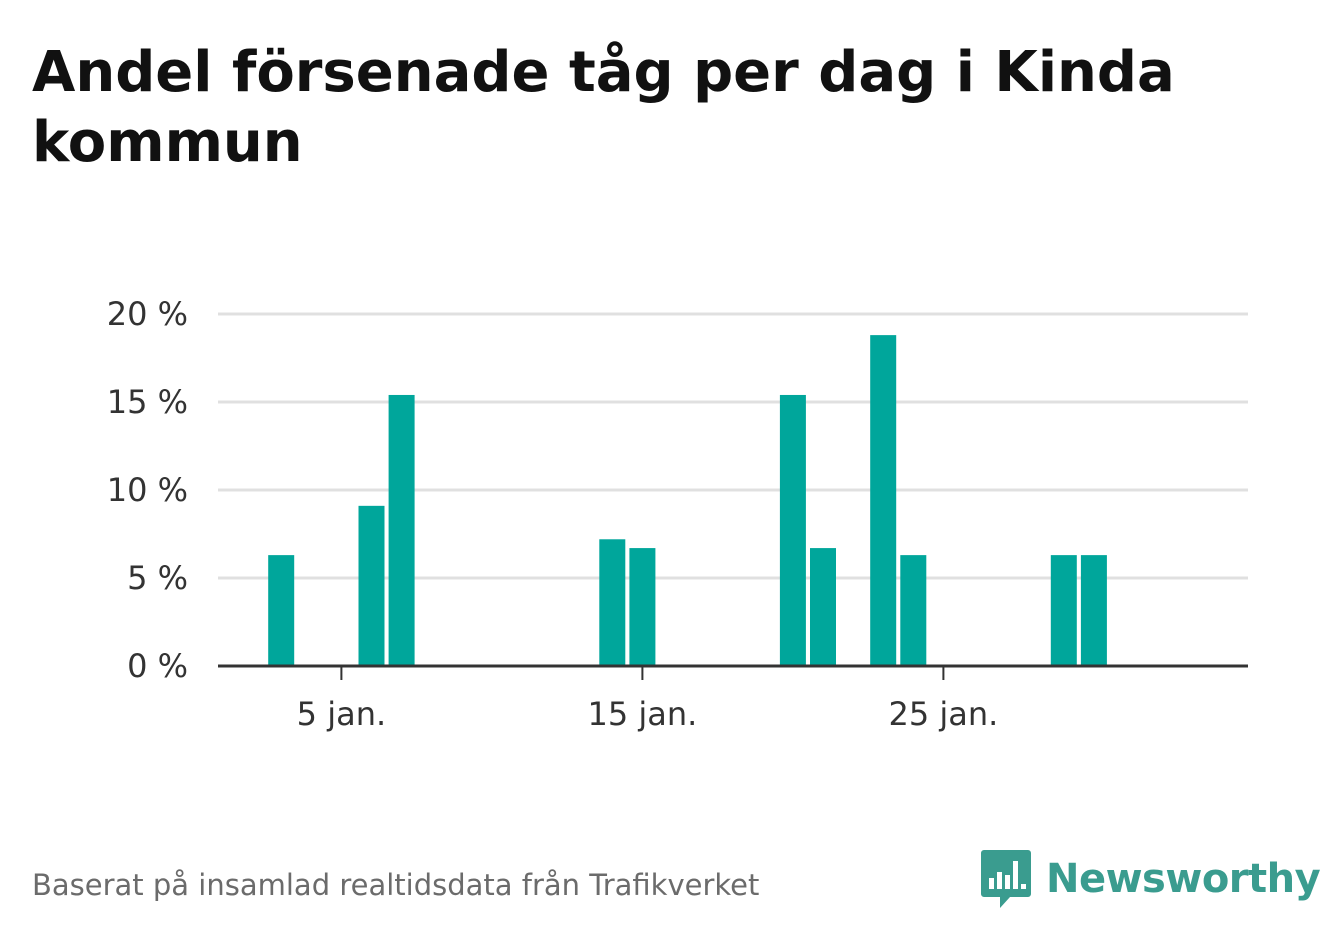 Image resolution: width=1322 pixels, height=939 pixels. Describe the element at coordinates (1006, 879) in the screenshot. I see `bar-chart-speech-bubble-icon` at that location.